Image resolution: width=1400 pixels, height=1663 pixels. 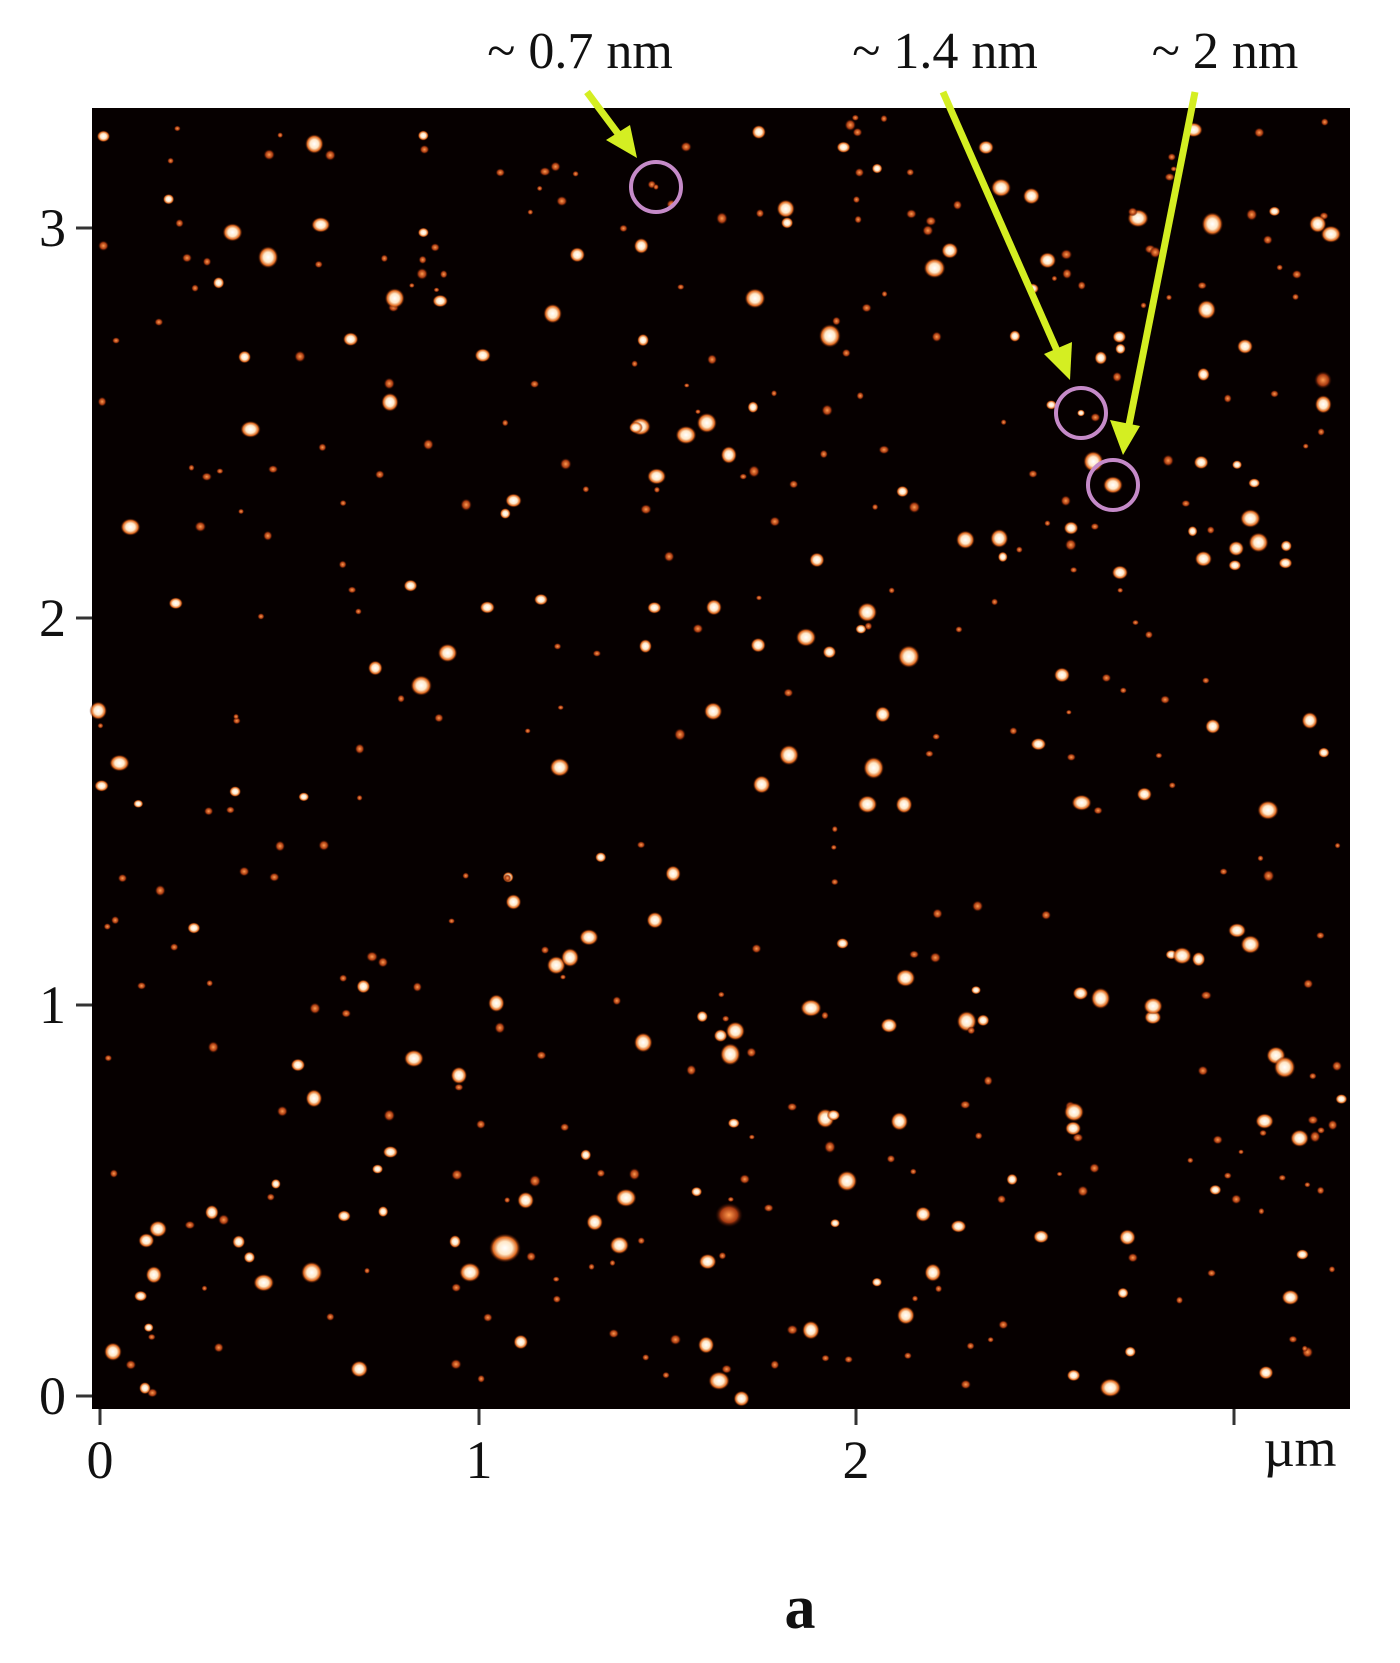 What do you see at coordinates (1225, 51) in the screenshot?
I see `annotation: ~ 2 nm` at bounding box center [1225, 51].